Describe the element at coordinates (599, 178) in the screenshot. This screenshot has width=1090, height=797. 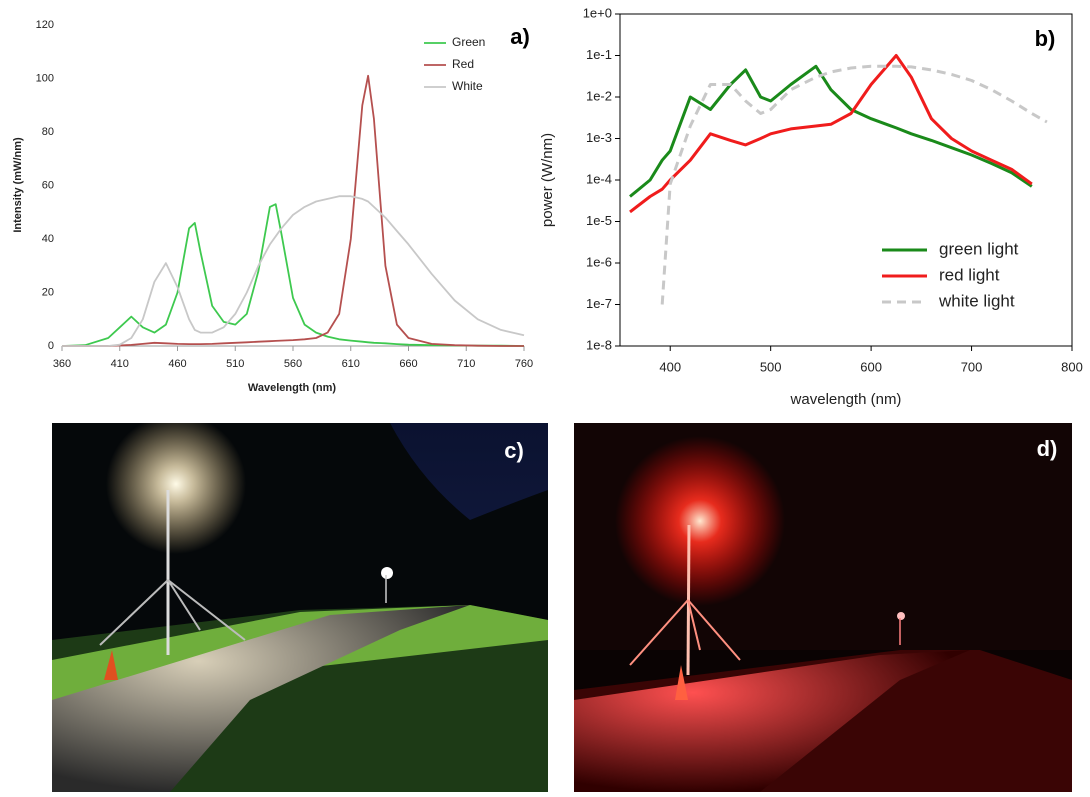
I see `y-tick-label: 1e-4` at that location.